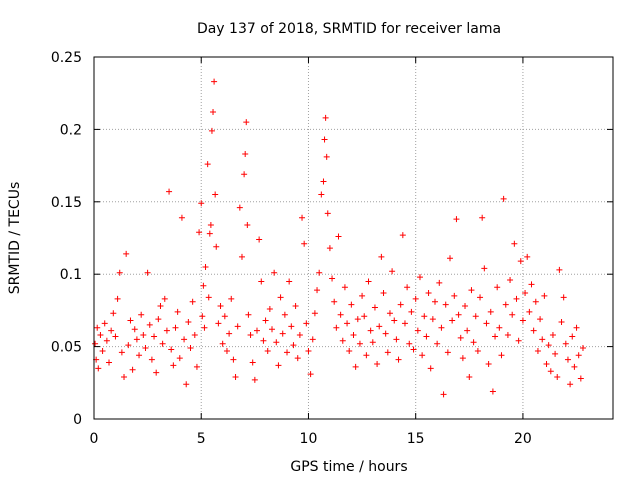 This screenshot has height=480, width=640. What do you see at coordinates (309, 439) in the screenshot?
I see `x-tick-label: 10` at bounding box center [309, 439].